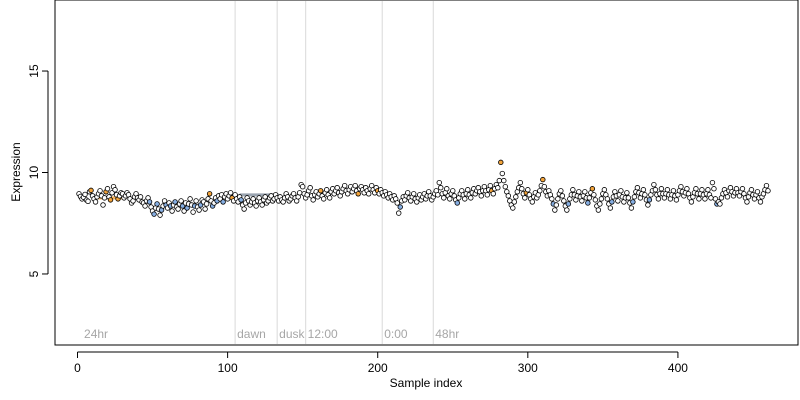 The image size is (800, 400). Describe the element at coordinates (228, 368) in the screenshot. I see `x-tick-label: 100` at that location.